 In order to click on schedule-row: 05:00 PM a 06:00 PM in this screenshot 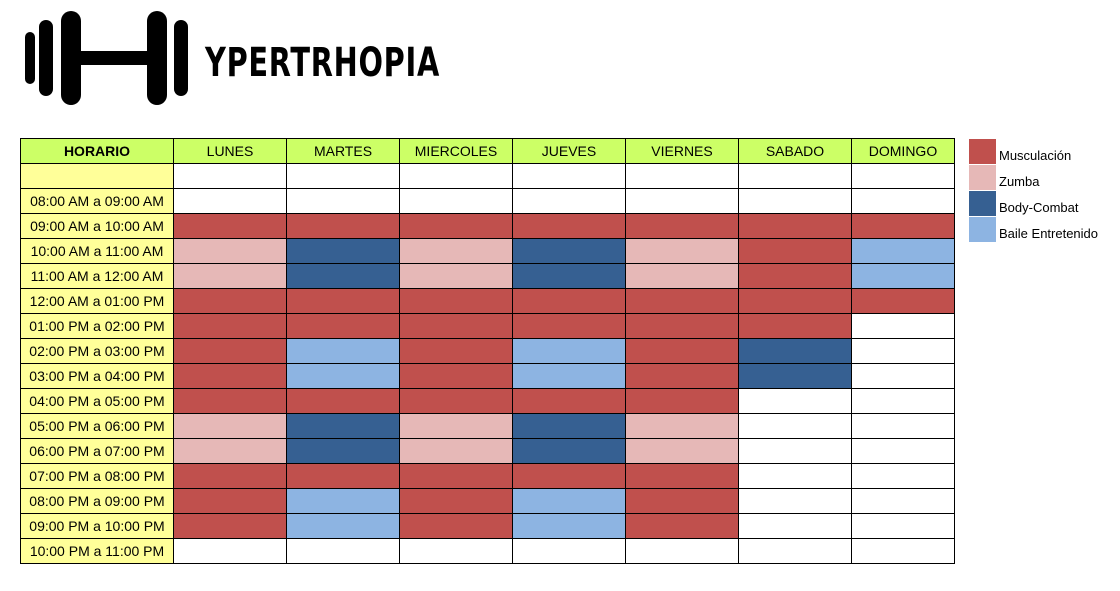, I will do `click(487, 426)`.